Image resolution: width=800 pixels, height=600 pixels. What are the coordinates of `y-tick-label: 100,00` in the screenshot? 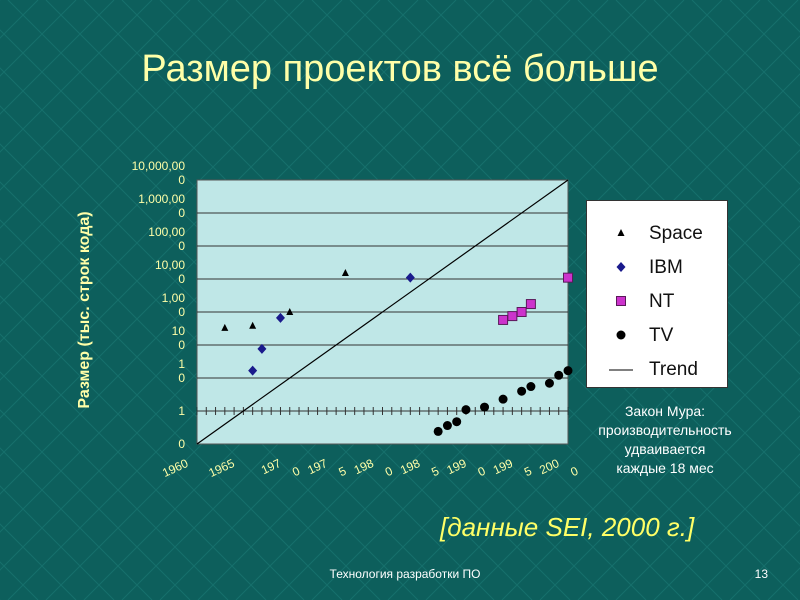 It's located at (166, 232).